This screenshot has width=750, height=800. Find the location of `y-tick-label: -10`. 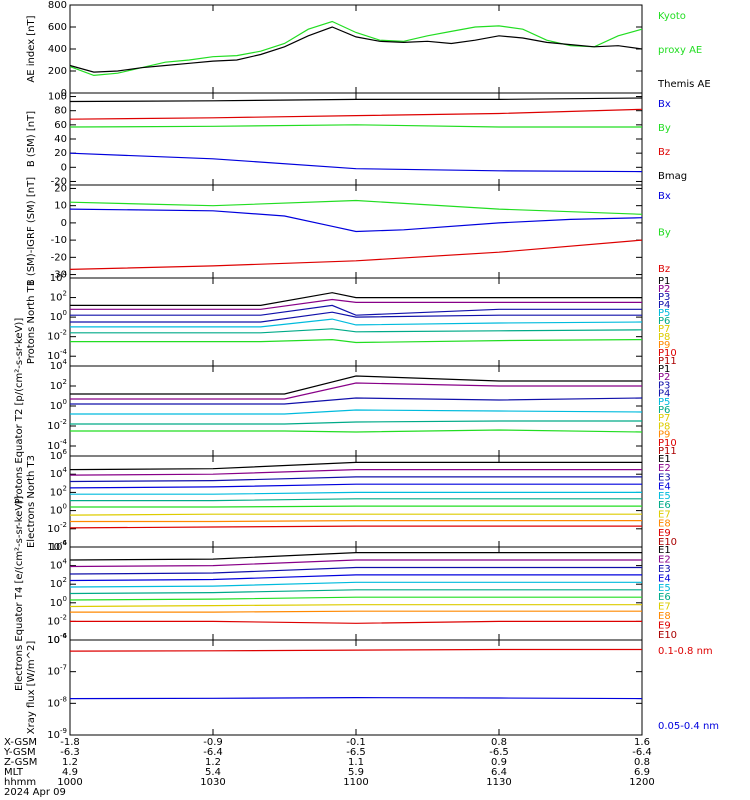

y-tick-label: -10 is located at coordinates (59, 240).